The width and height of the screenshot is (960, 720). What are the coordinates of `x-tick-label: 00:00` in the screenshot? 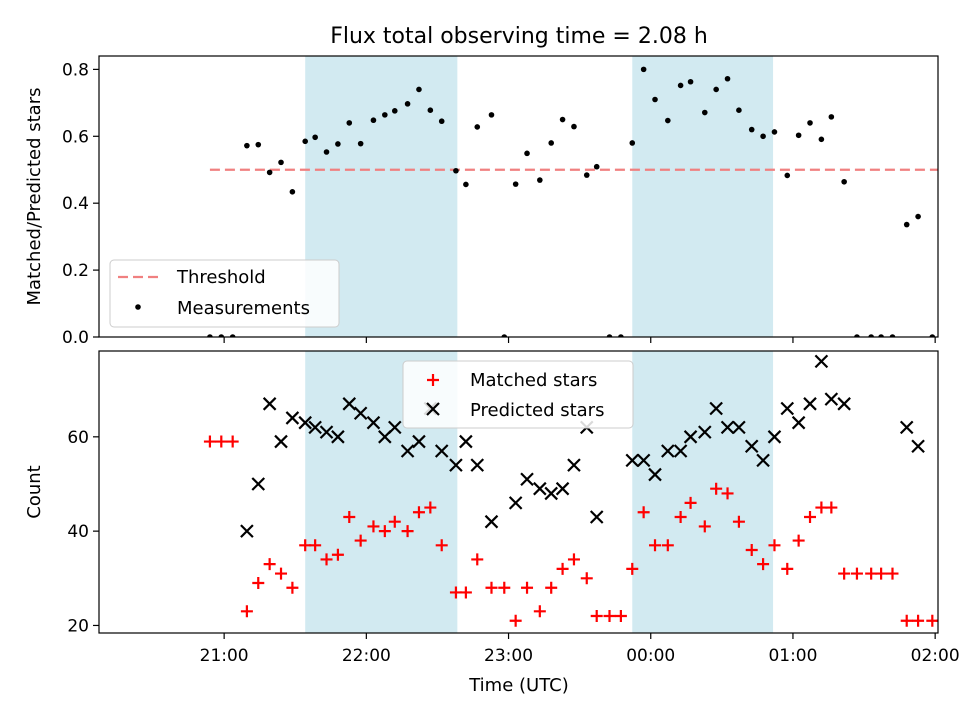 It's located at (650, 656).